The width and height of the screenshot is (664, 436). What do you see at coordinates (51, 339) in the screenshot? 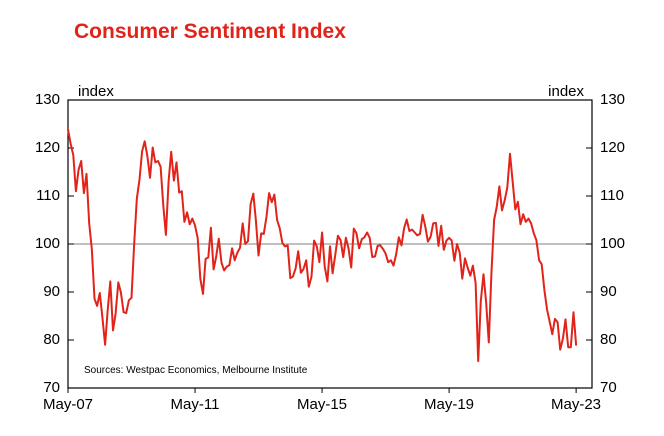
I see `y-tick-label-left-80: 80` at bounding box center [51, 339].